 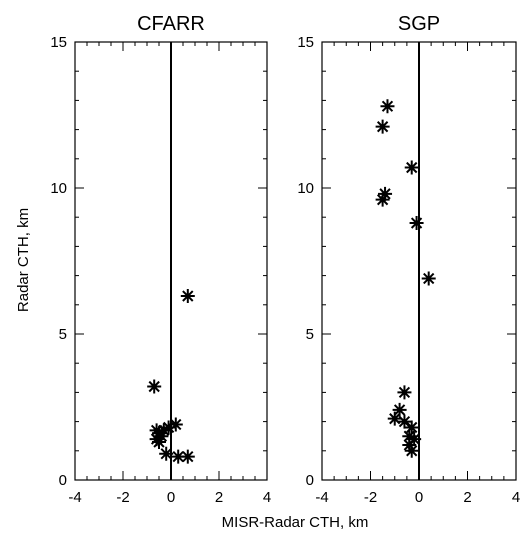 I want to click on panel-title-sgp: SGP, so click(x=419, y=24).